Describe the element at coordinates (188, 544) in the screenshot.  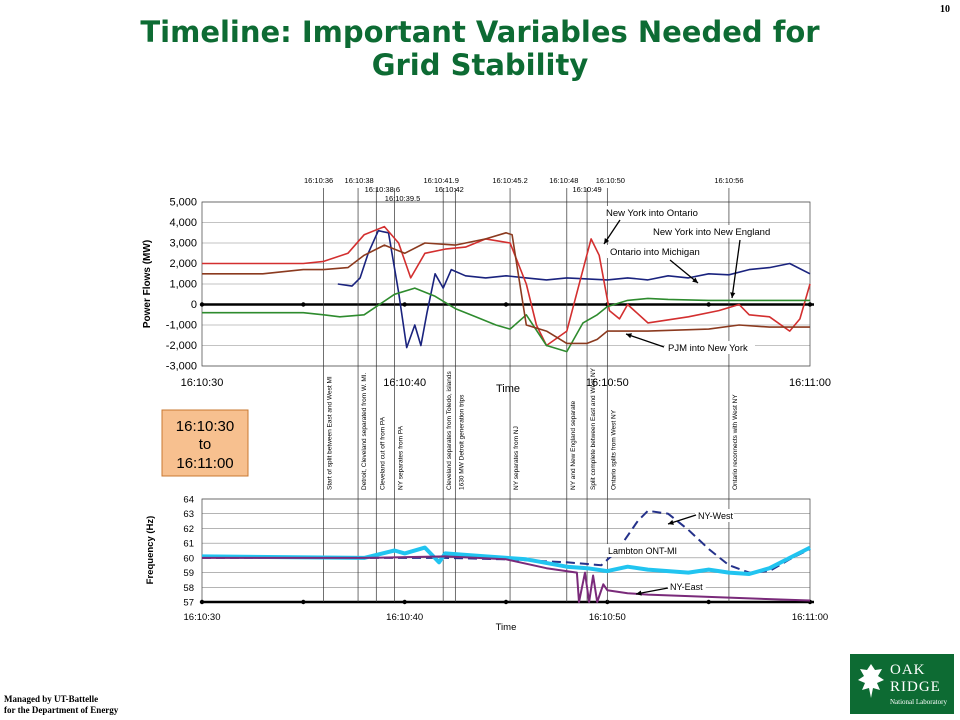
I see `bottom-y-tick-label: 61` at that location.